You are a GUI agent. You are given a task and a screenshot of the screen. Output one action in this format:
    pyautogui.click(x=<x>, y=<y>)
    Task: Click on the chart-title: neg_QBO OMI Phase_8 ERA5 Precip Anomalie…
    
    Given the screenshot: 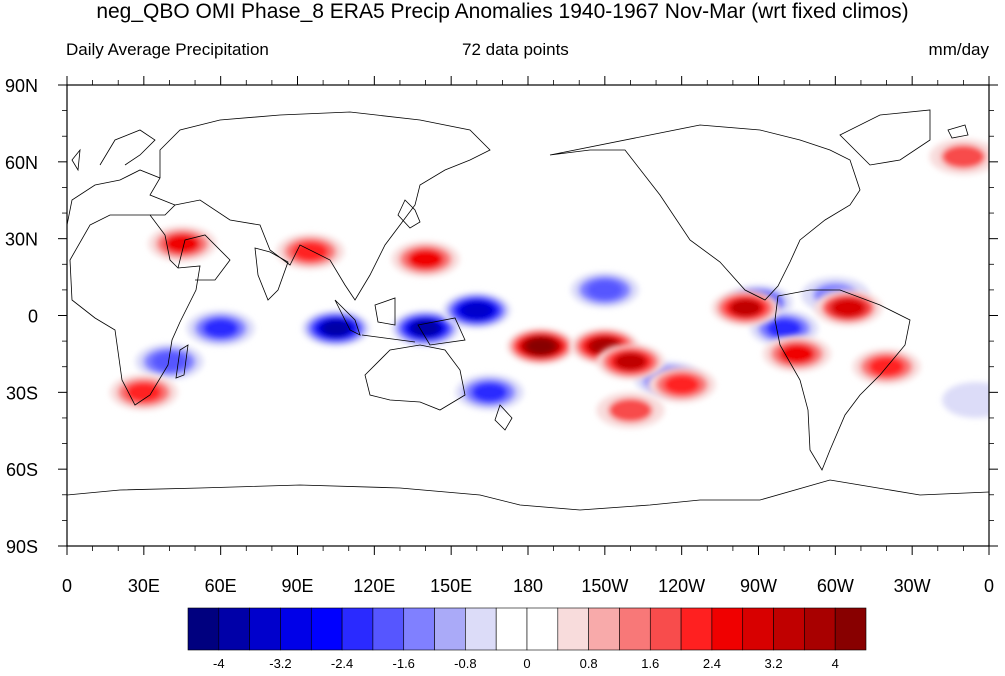 What is the action you would take?
    pyautogui.click(x=502, y=11)
    